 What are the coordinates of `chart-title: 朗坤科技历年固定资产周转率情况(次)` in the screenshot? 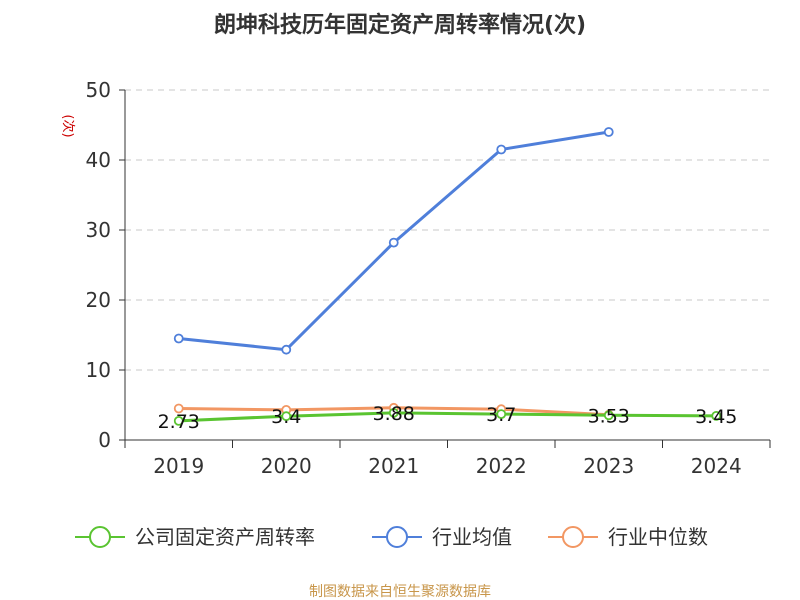 It's located at (400, 25).